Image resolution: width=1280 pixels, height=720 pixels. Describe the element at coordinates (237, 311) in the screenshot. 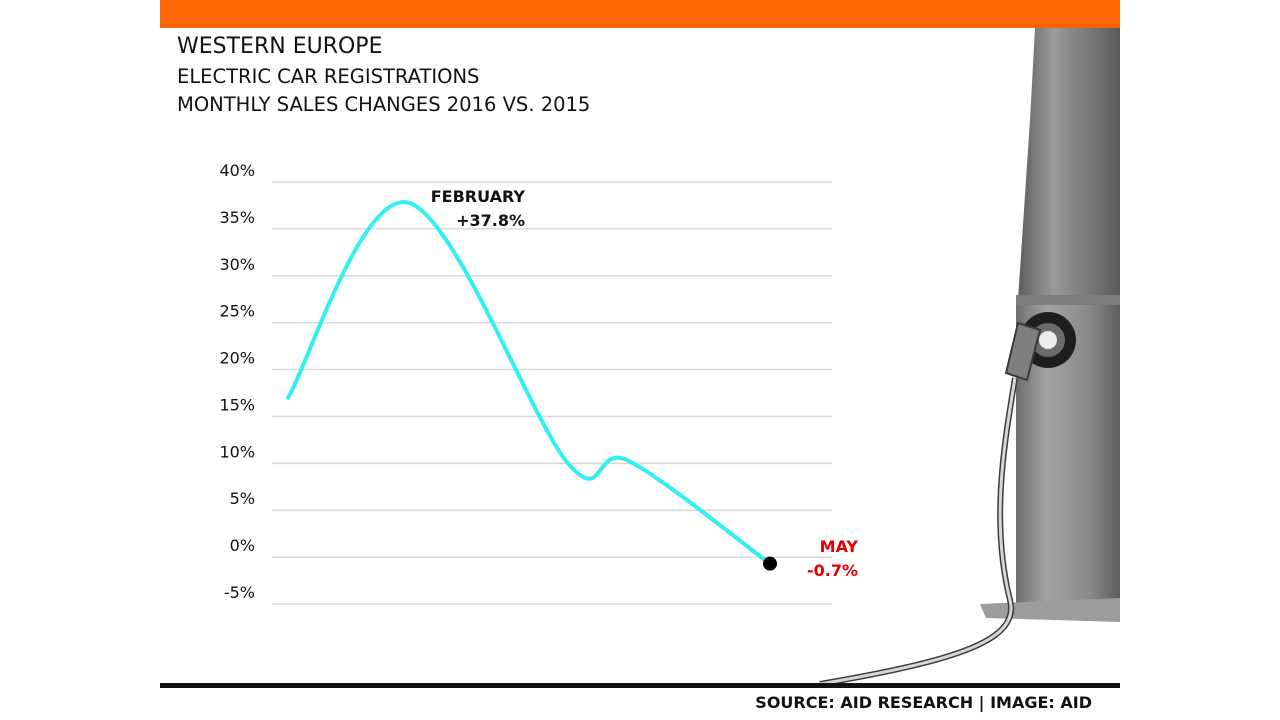

I see `y-tick-label: 25%` at that location.